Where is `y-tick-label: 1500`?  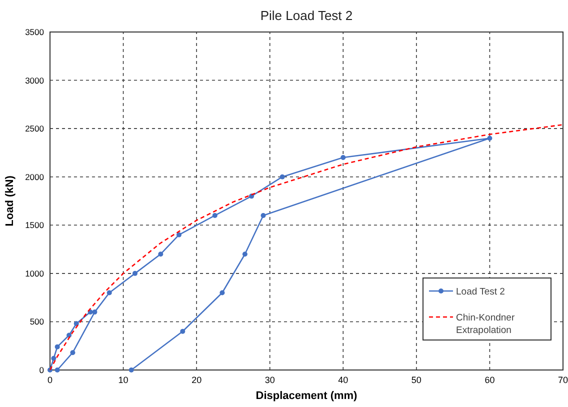
y-tick-label: 1500 is located at coordinates (34, 225).